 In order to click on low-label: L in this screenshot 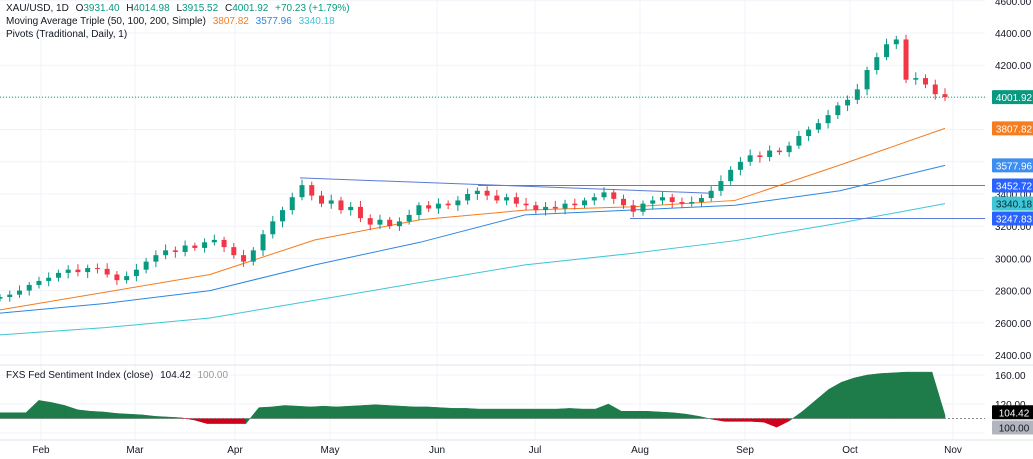, I will do `click(179, 8)`.